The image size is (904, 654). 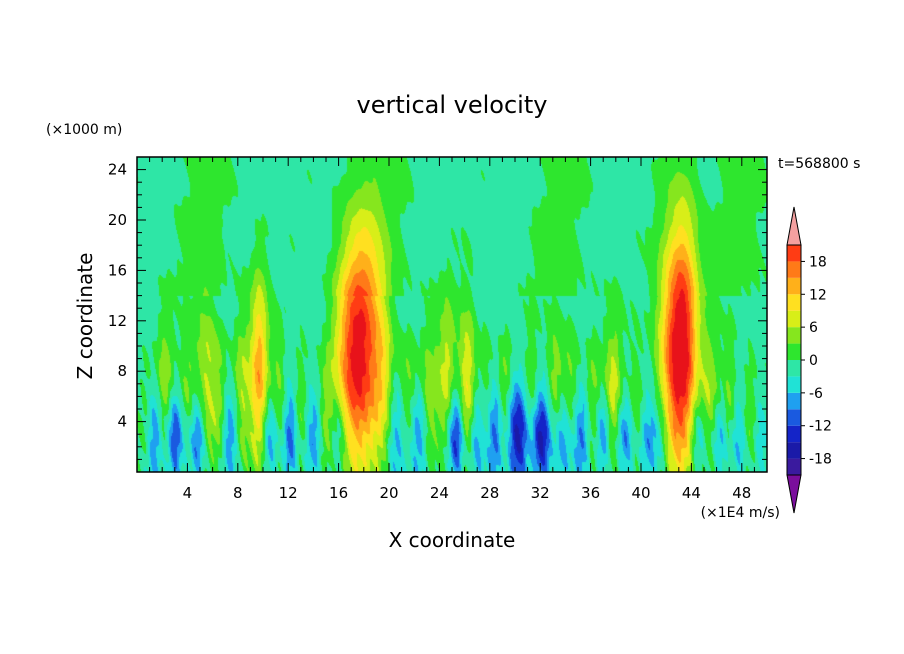 I want to click on colorbar-tick-label: -6, so click(x=816, y=394).